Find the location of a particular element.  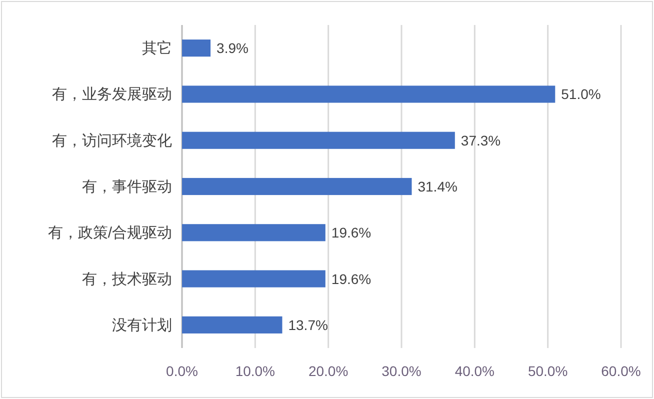

x-tick-label: 50.0% is located at coordinates (548, 371).